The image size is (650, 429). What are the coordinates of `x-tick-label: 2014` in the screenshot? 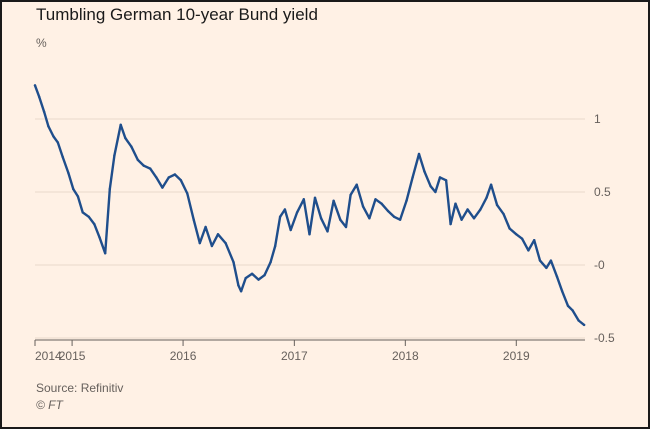 It's located at (48, 356).